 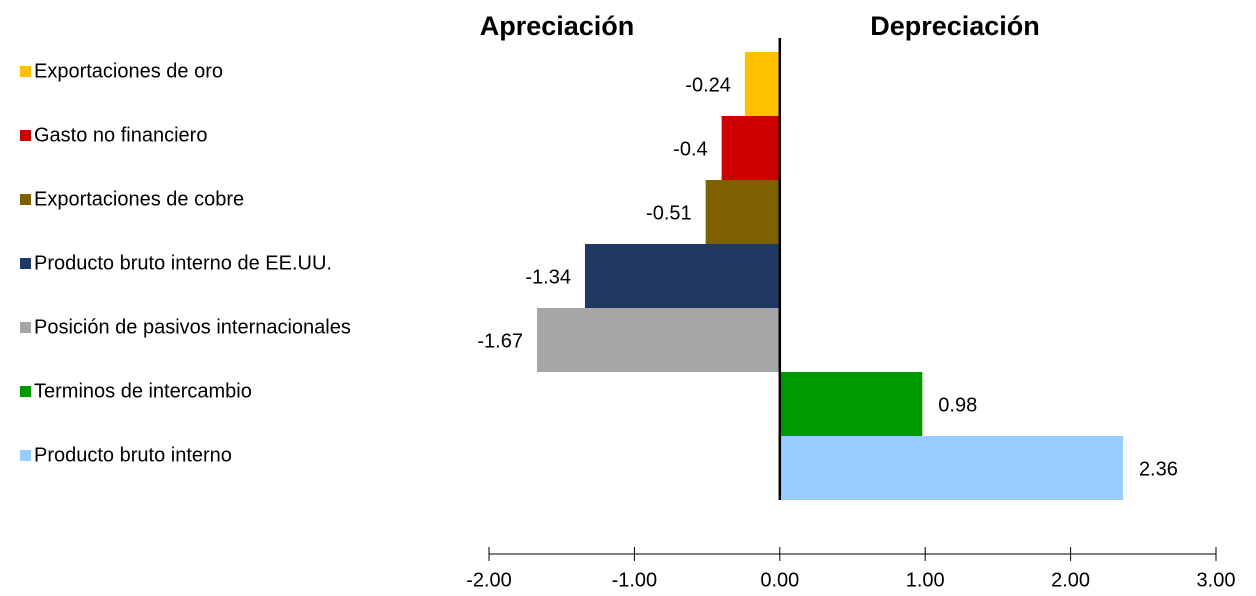 What do you see at coordinates (635, 580) in the screenshot?
I see `x-tick-label: -1.00` at bounding box center [635, 580].